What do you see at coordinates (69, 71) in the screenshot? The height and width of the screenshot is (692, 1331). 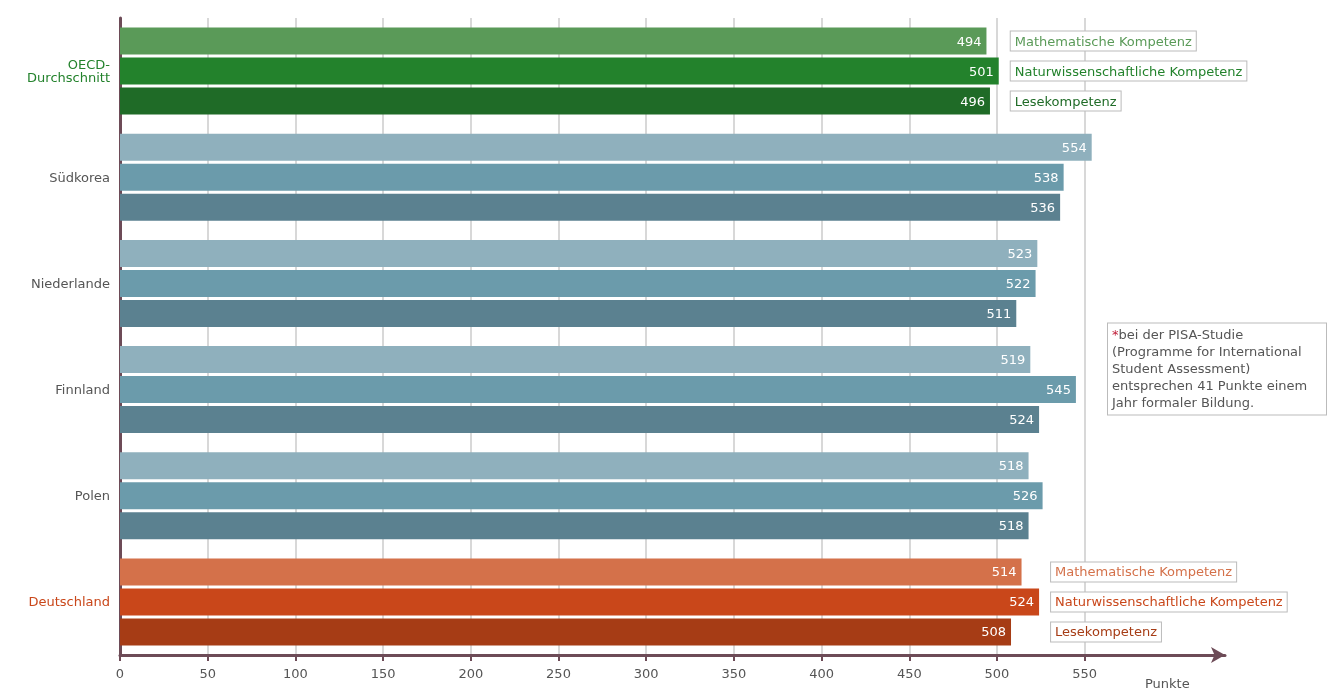 I see `y-tick-label: OECD-Durchschnitt` at bounding box center [69, 71].